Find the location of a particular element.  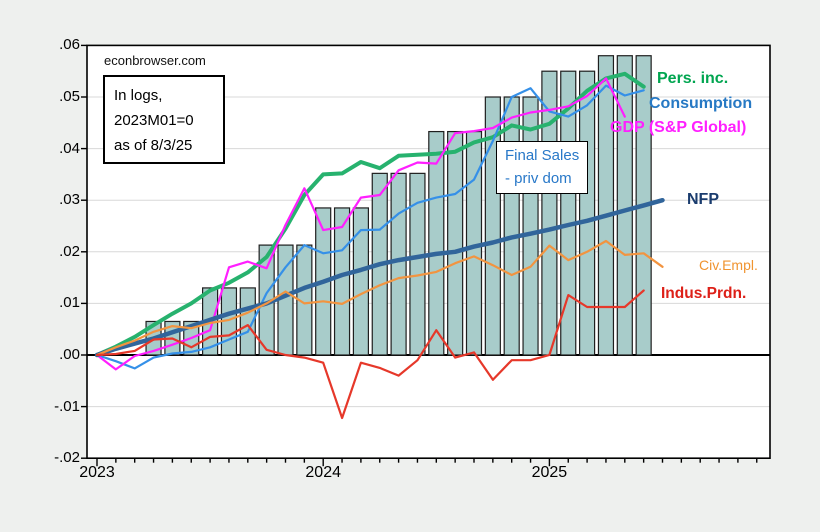

series-label-personal-income: Pers. inc. is located at coordinates (693, 78).